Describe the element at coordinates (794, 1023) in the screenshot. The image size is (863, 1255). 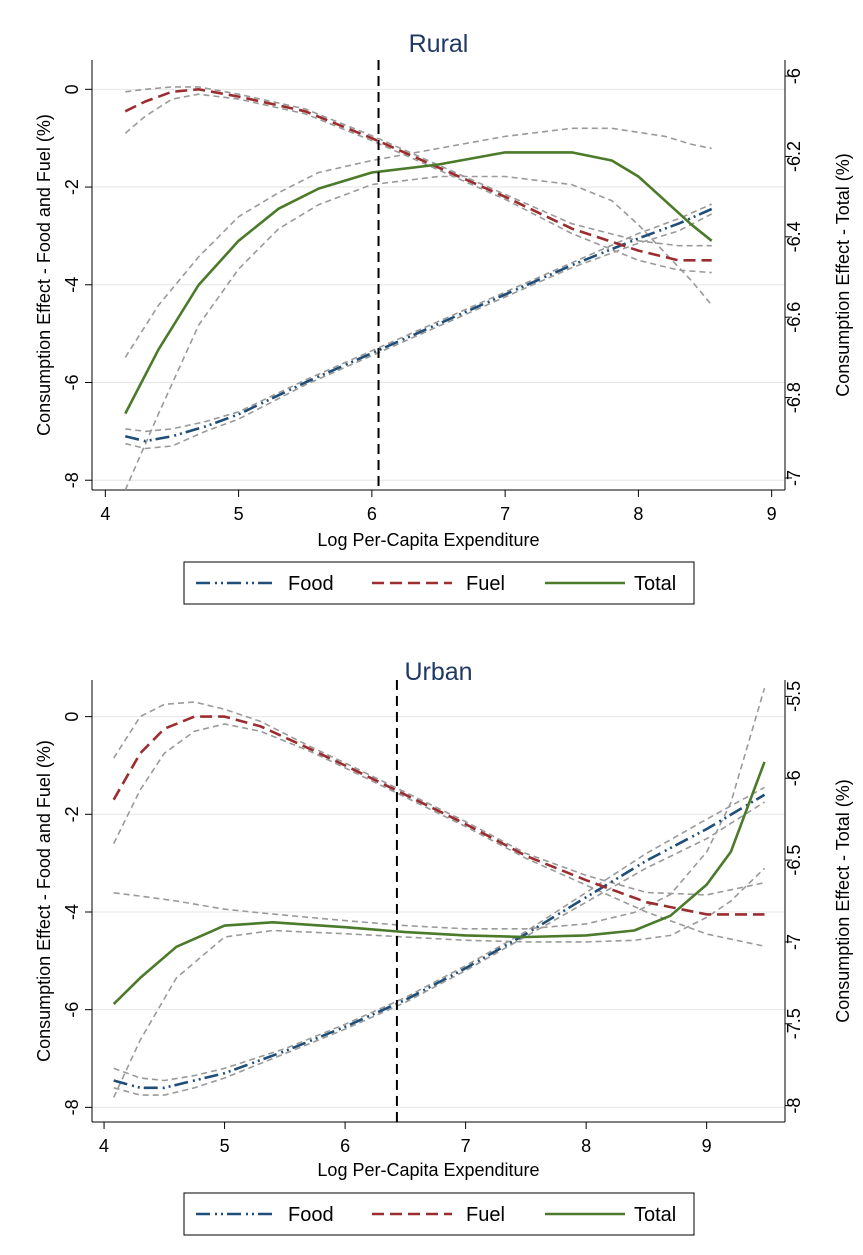
I see `y-right-tick-label: -7.5` at that location.